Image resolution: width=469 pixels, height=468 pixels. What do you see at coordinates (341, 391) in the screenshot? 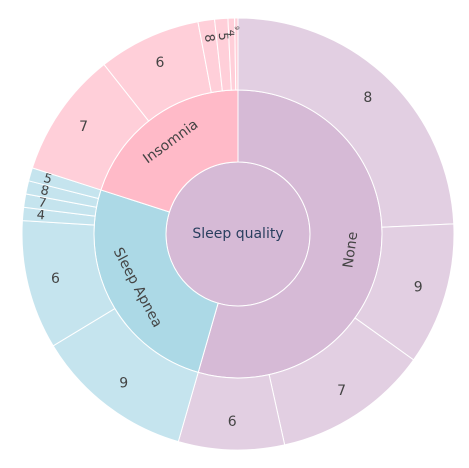
I see `leaf-label-none-7: 7` at bounding box center [341, 391].